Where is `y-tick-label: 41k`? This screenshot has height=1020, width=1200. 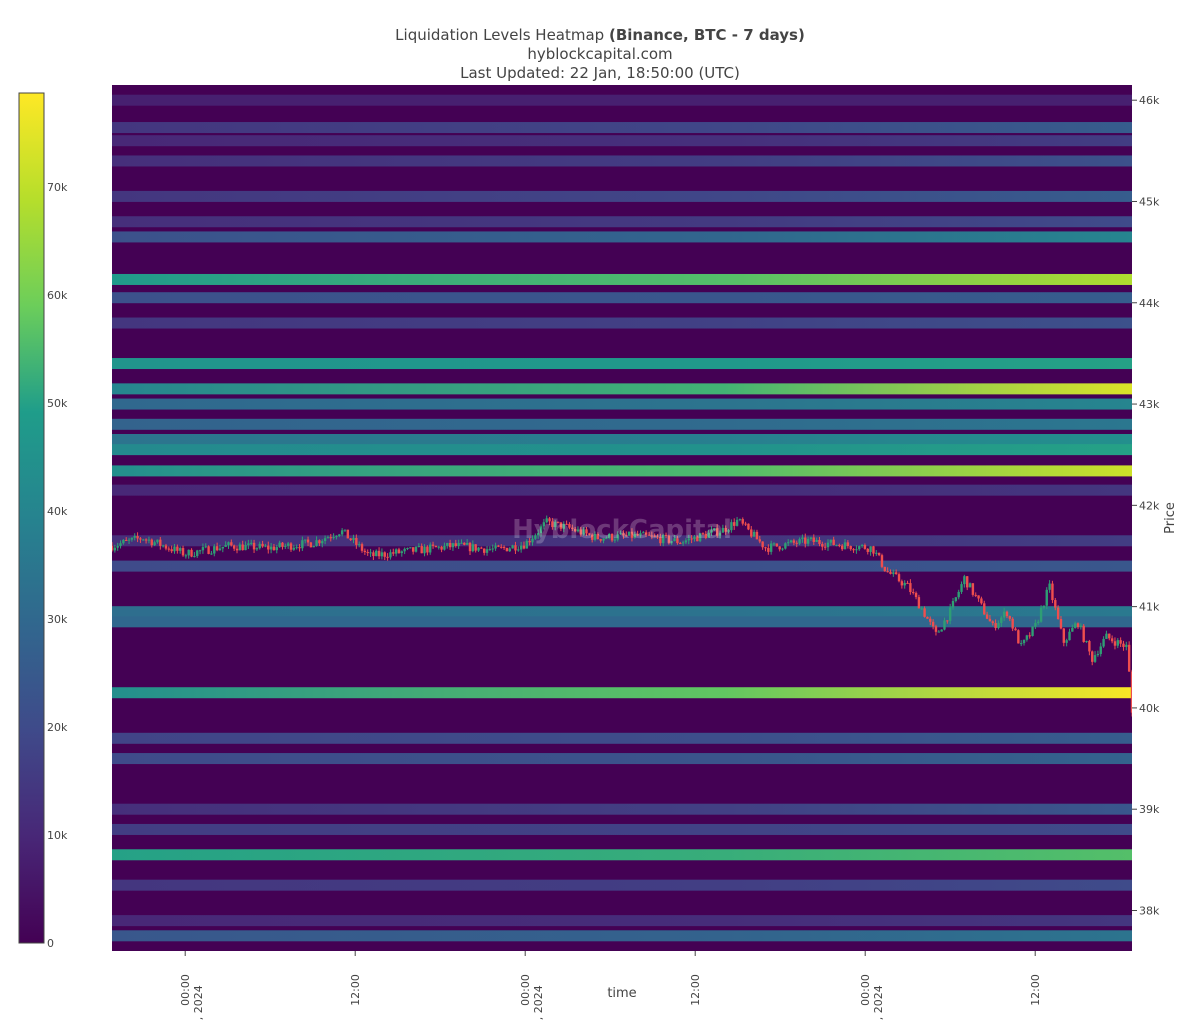 y-tick-label: 41k is located at coordinates (1149, 607).